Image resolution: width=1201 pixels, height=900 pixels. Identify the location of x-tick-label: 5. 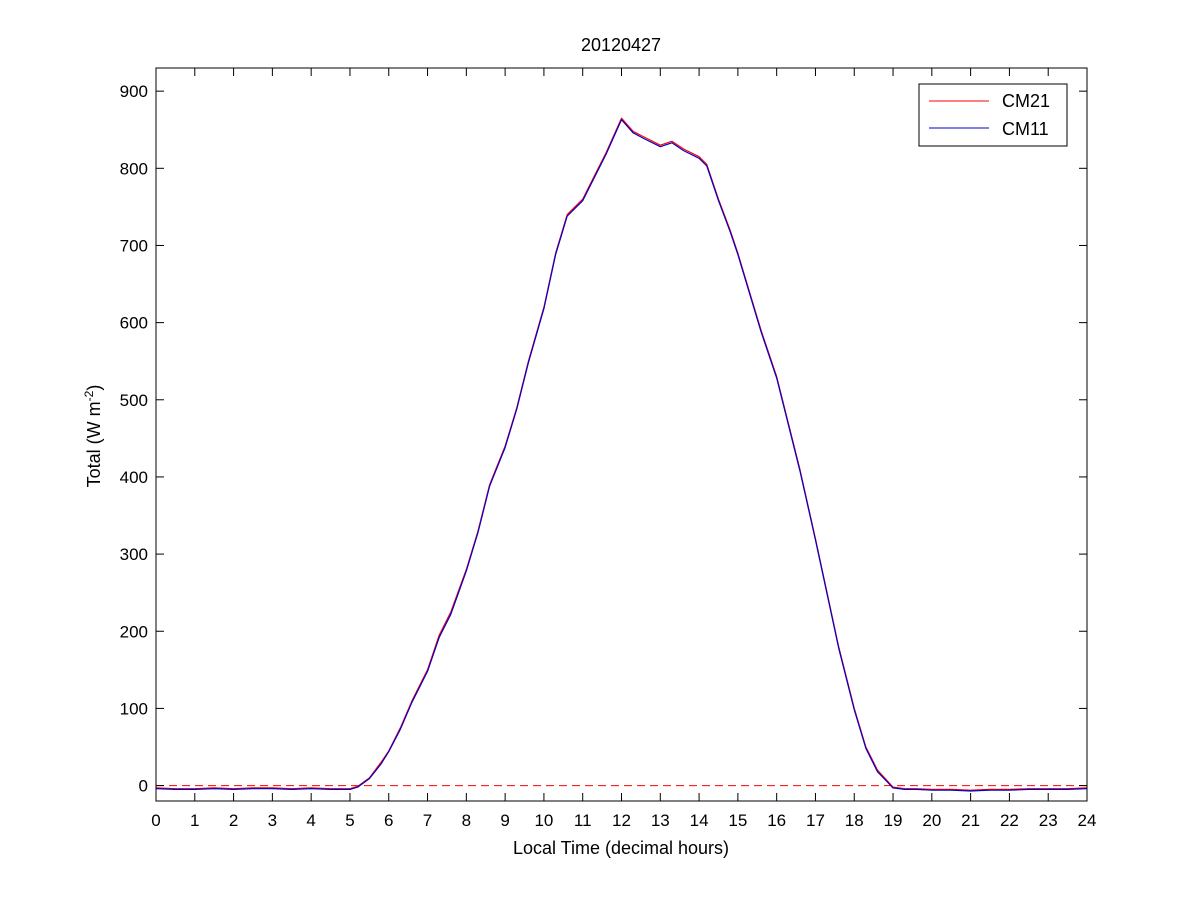
(349, 820).